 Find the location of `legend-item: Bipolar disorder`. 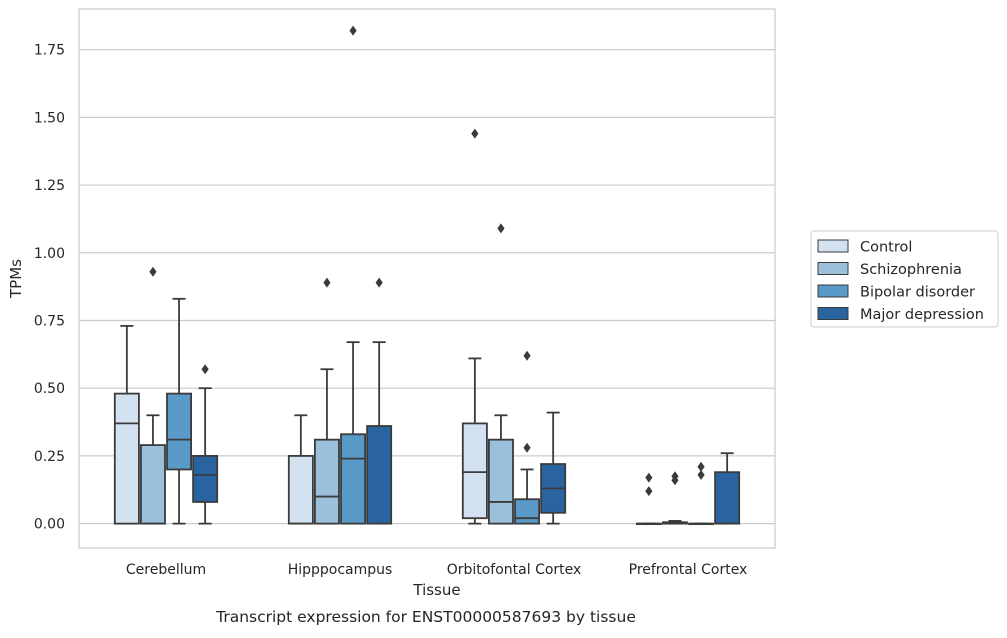

legend-item: Bipolar disorder is located at coordinates (896, 292).